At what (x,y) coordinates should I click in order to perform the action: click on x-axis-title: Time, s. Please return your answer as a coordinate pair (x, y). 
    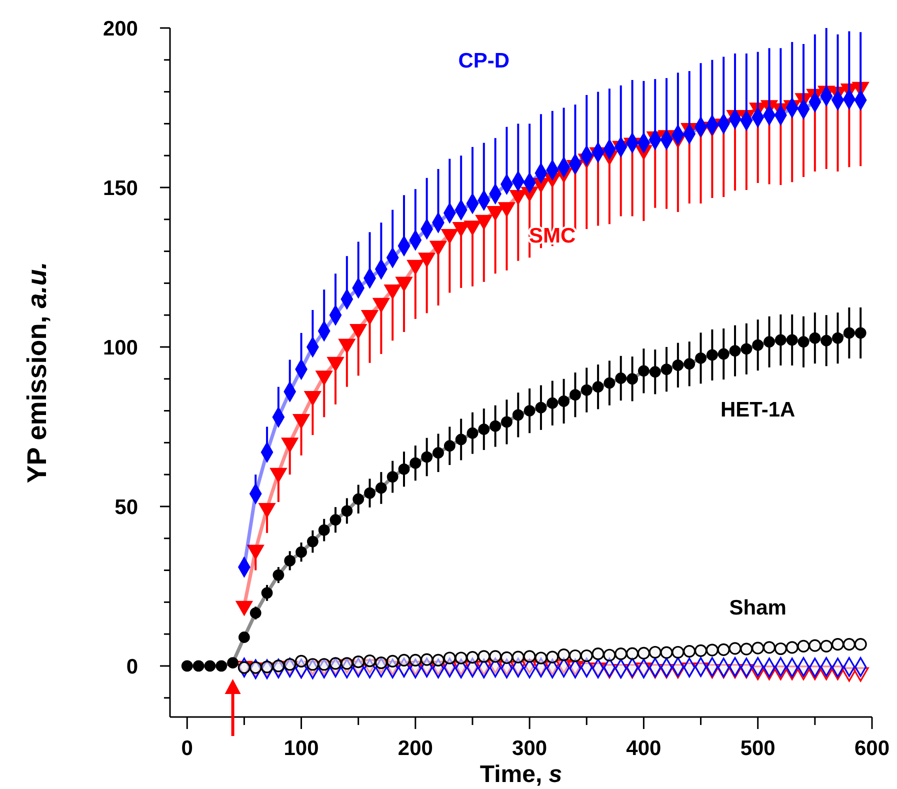
    Looking at the image, I should click on (521, 774).